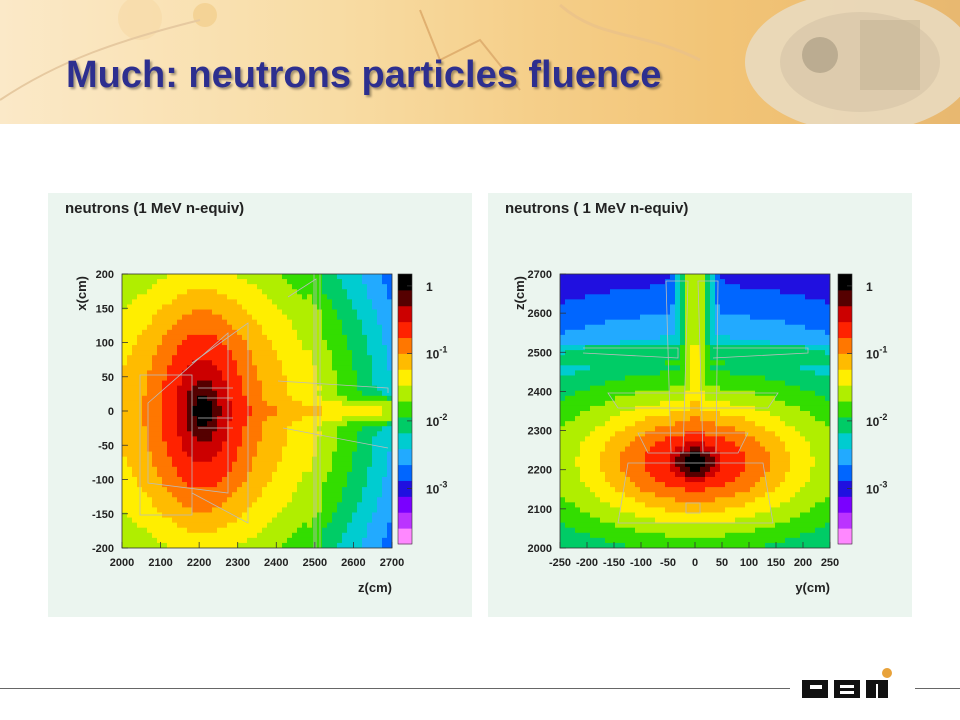  What do you see at coordinates (405, 314) in the screenshot?
I see `colorbar-segment` at bounding box center [405, 314].